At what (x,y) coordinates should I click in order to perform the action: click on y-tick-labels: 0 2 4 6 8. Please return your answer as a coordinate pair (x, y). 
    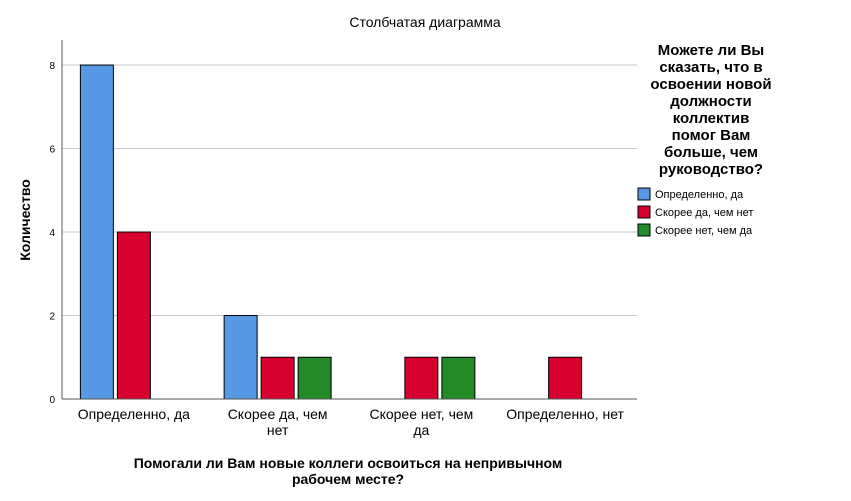
    Looking at the image, I should click on (52, 233).